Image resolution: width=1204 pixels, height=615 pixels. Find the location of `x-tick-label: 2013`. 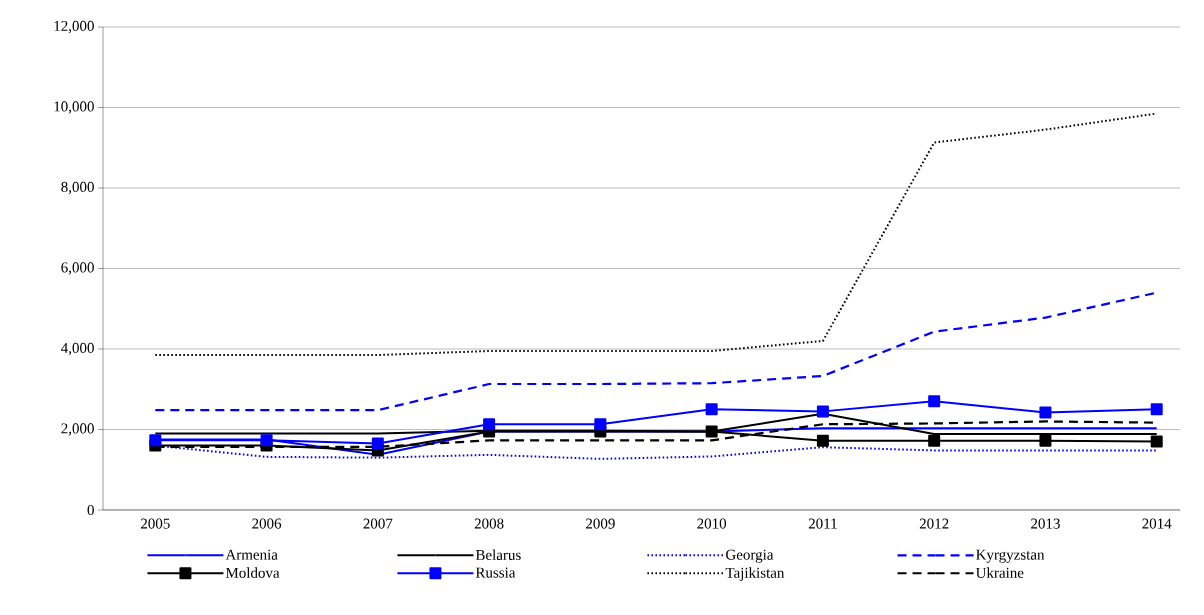

x-tick-label: 2013 is located at coordinates (1045, 523).